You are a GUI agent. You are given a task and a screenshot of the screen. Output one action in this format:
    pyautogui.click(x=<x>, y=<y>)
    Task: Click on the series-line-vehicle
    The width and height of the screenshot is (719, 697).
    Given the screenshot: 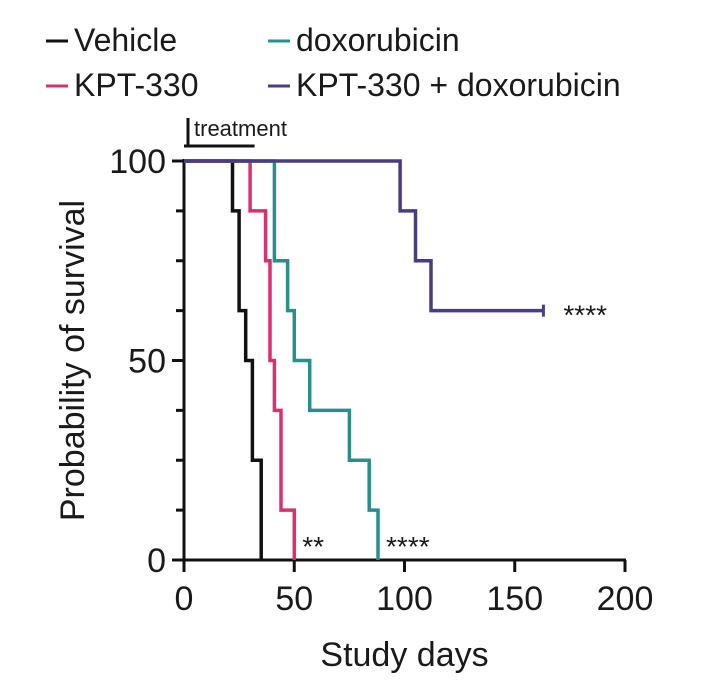 What is the action you would take?
    pyautogui.click(x=223, y=359)
    